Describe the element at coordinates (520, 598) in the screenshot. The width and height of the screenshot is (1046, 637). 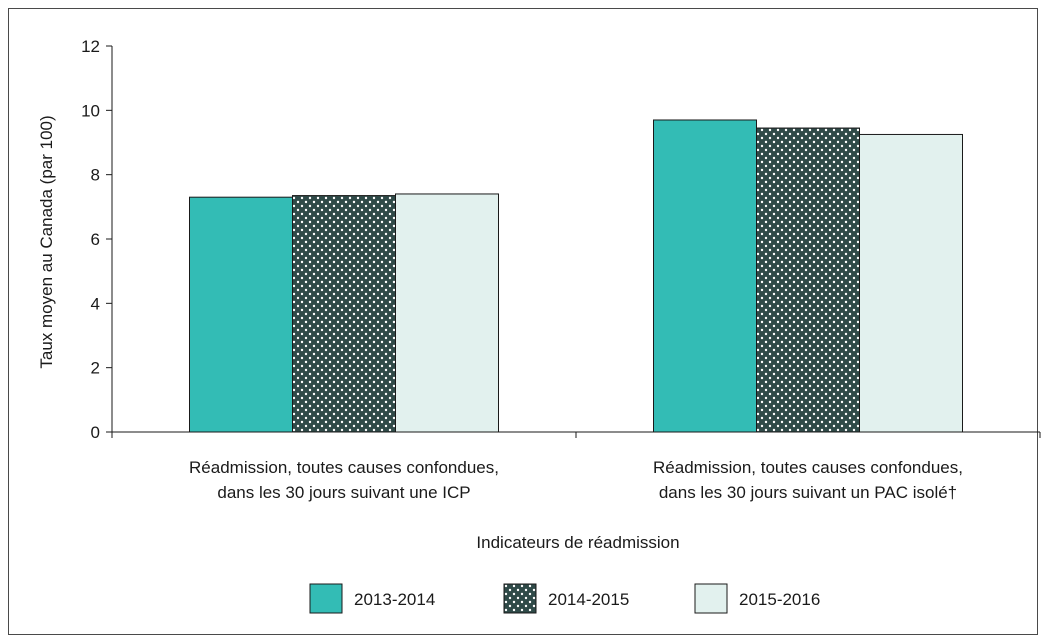
I see `legend-swatch-2014-2015` at that location.